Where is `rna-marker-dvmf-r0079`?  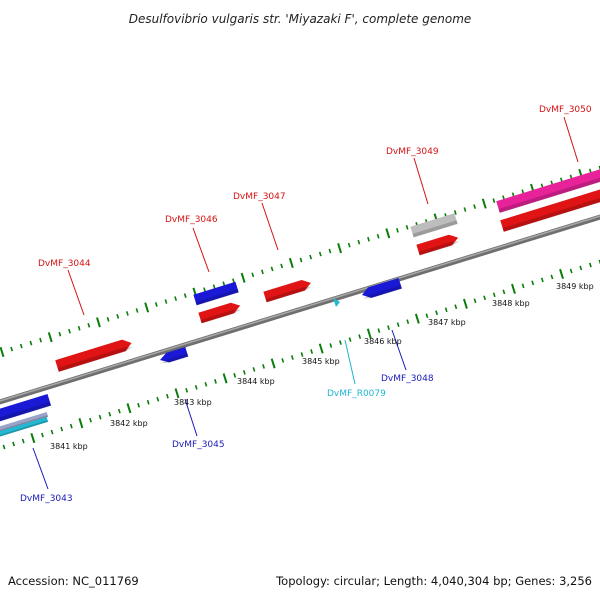
rna-marker-dvmf-r0079 is located at coordinates (336, 302).